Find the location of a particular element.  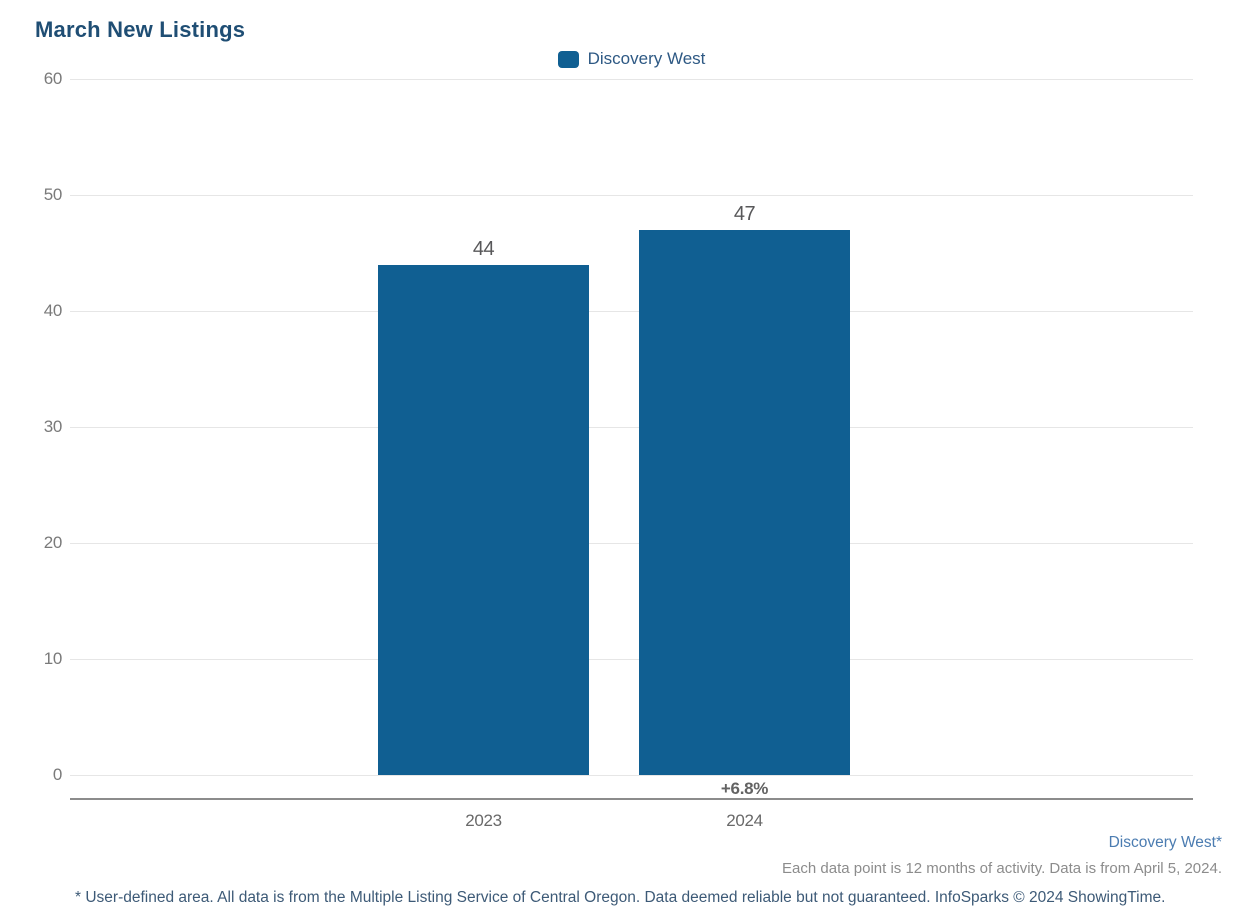

y-axis-tick-label: 30 is located at coordinates (53, 426).